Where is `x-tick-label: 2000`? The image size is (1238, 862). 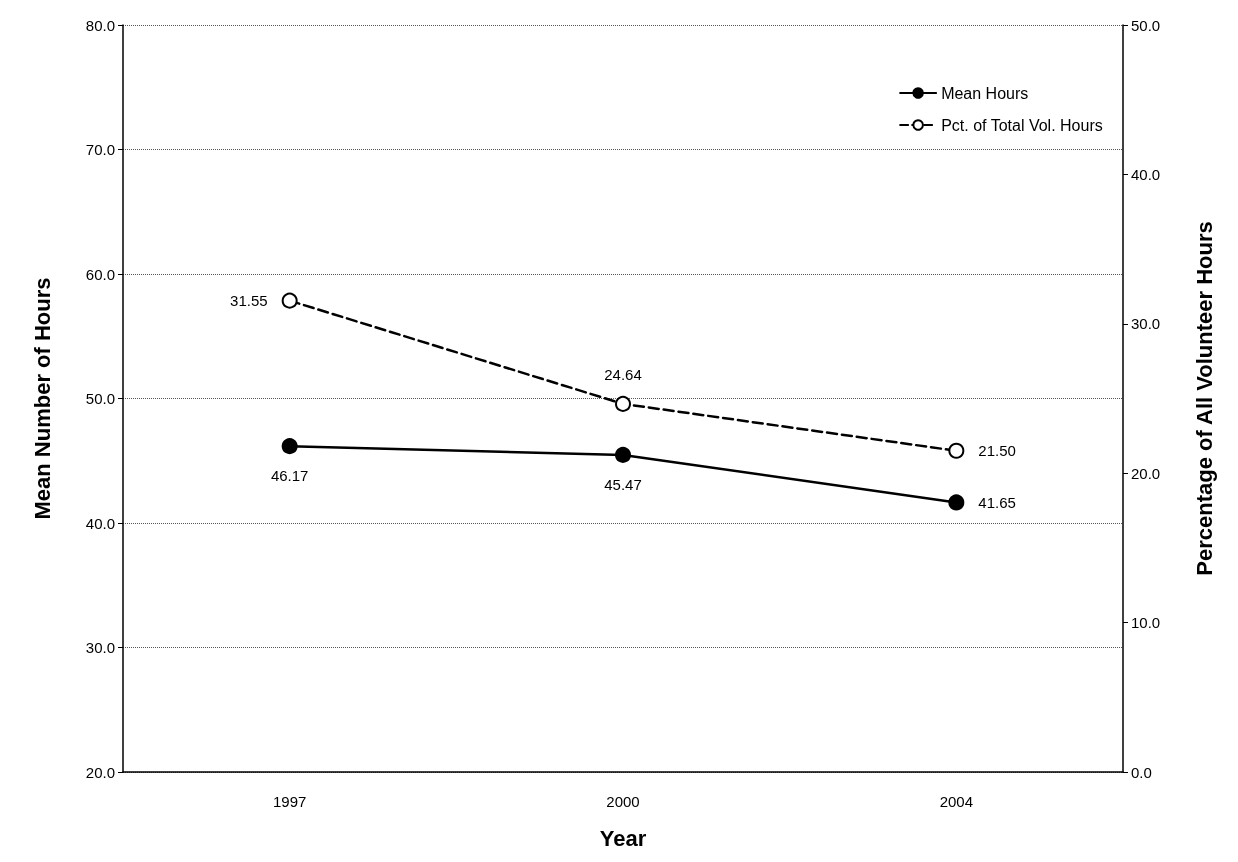 x-tick-label: 2000 is located at coordinates (623, 801).